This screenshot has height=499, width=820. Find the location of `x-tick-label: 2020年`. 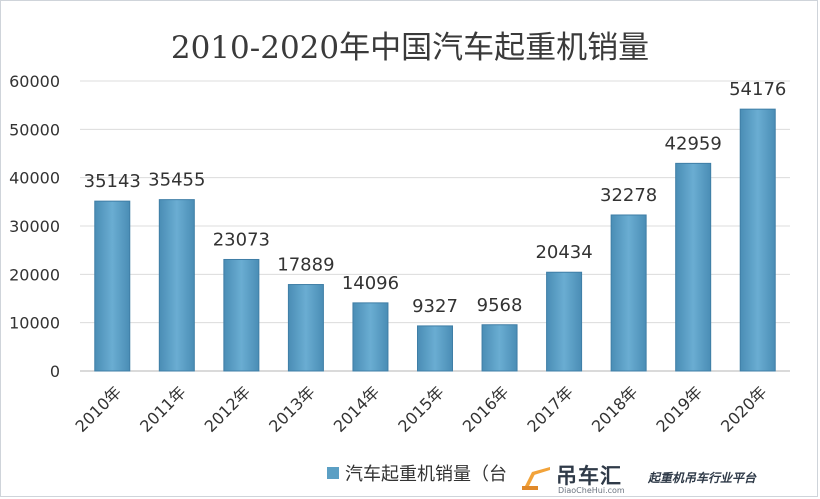

x-tick-label: 2020年 is located at coordinates (744, 409).